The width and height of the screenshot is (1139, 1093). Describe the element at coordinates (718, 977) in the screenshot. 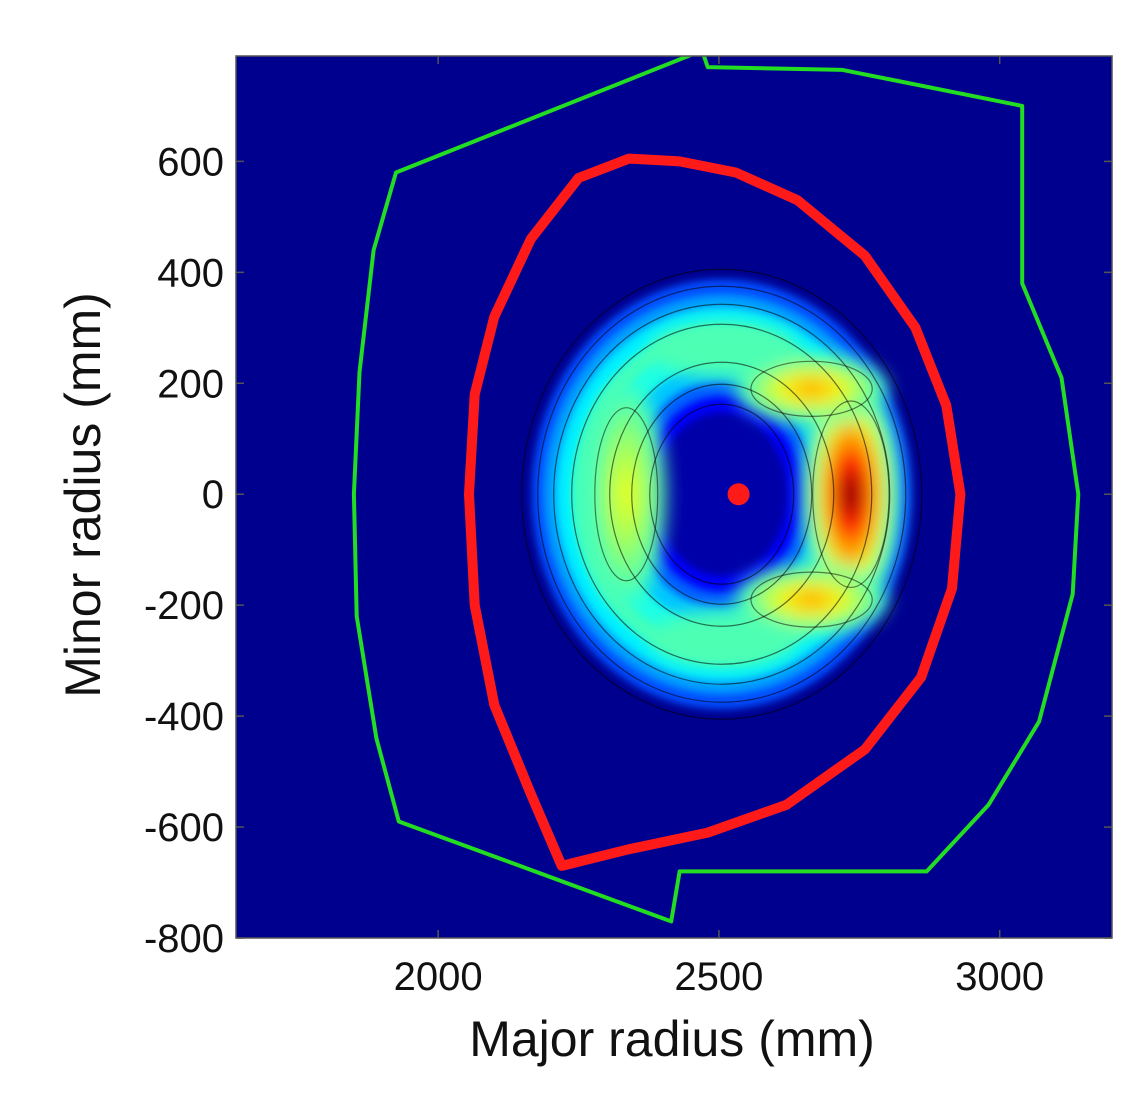

I see `x-tick-label-1: 2500` at that location.